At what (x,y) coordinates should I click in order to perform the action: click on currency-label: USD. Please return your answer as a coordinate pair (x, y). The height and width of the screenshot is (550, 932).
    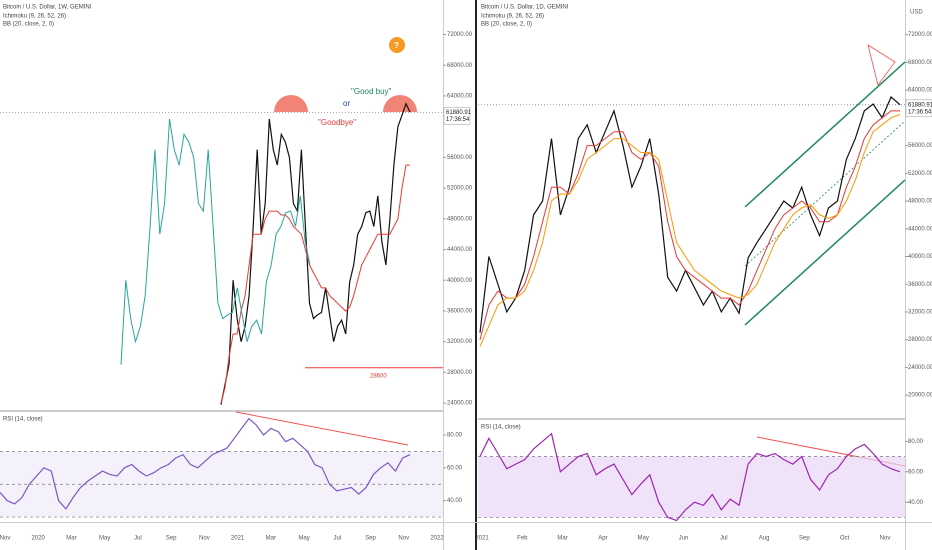
    Looking at the image, I should click on (916, 13).